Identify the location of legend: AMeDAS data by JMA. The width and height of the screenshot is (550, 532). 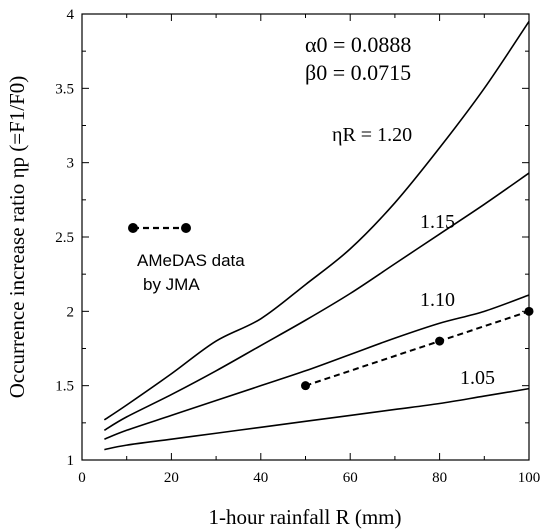
(186, 258).